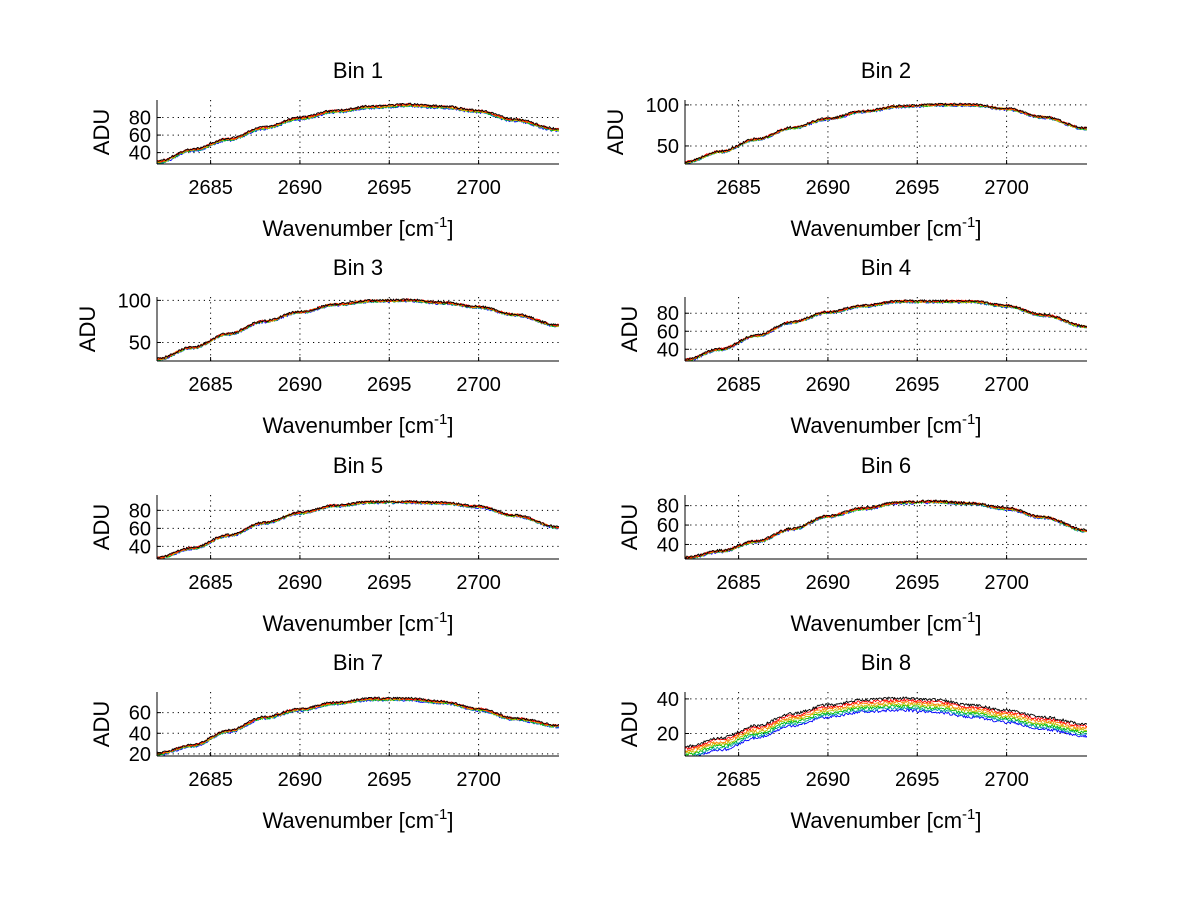 The height and width of the screenshot is (901, 1200). I want to click on subplot-title: Bin 4, so click(886, 267).